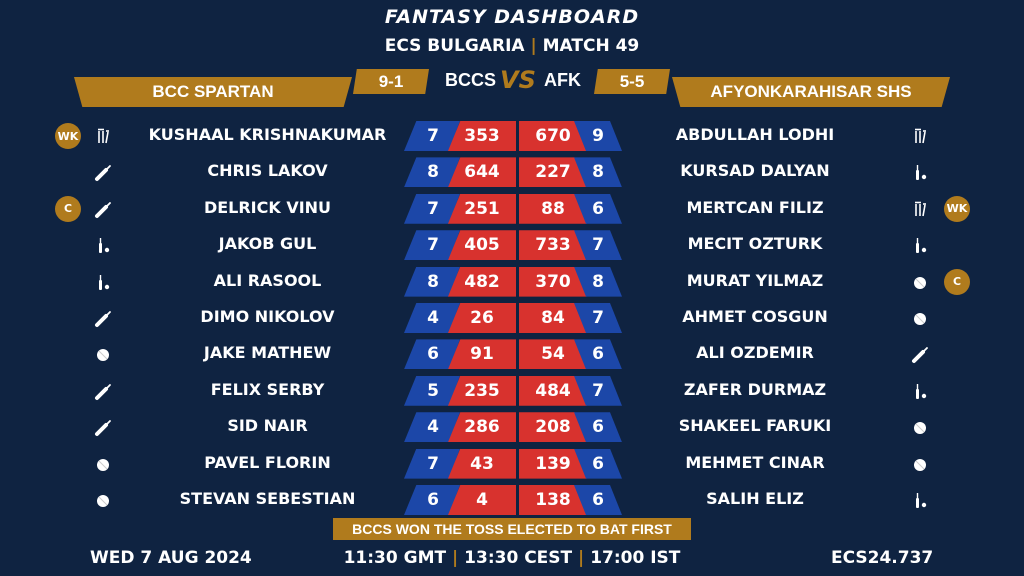 This screenshot has width=1024, height=576. I want to click on left-player-points: 251, so click(482, 208).